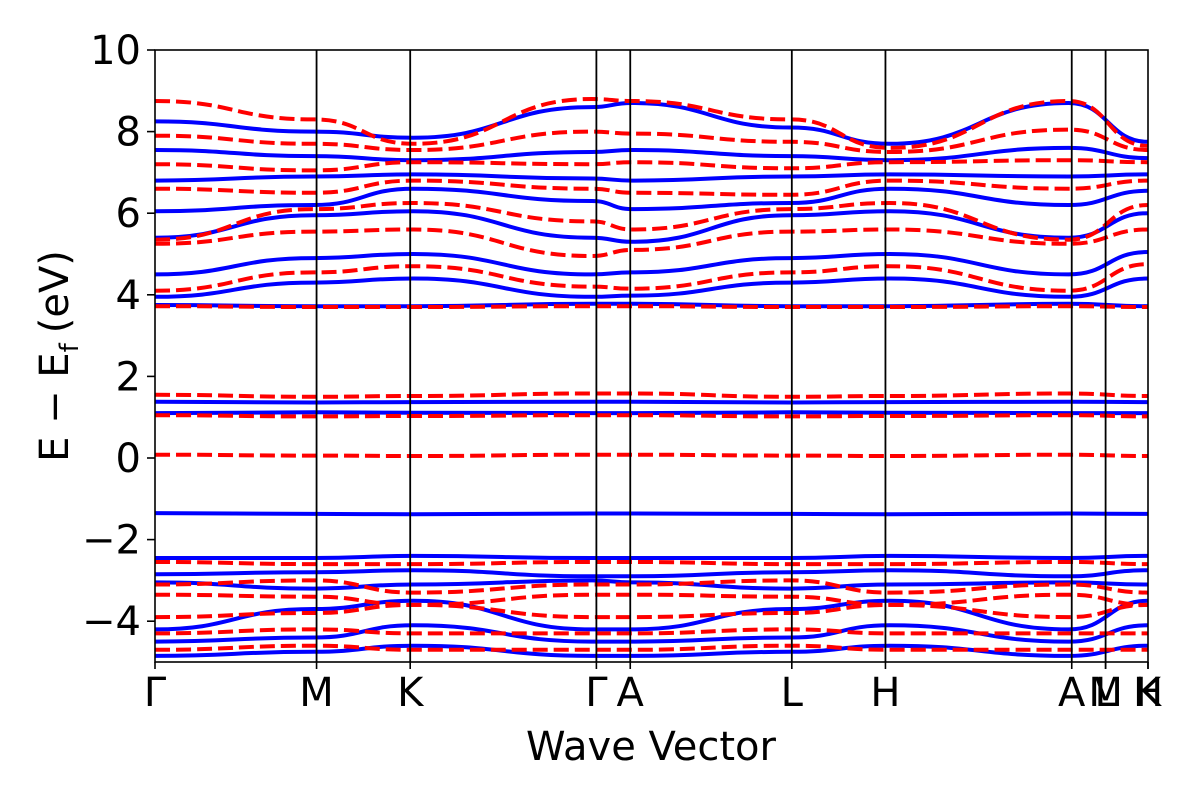  What do you see at coordinates (118, 336) in the screenshot?
I see `y-axis-ticks: −4 −2 0 2 4 6 8 10` at bounding box center [118, 336].